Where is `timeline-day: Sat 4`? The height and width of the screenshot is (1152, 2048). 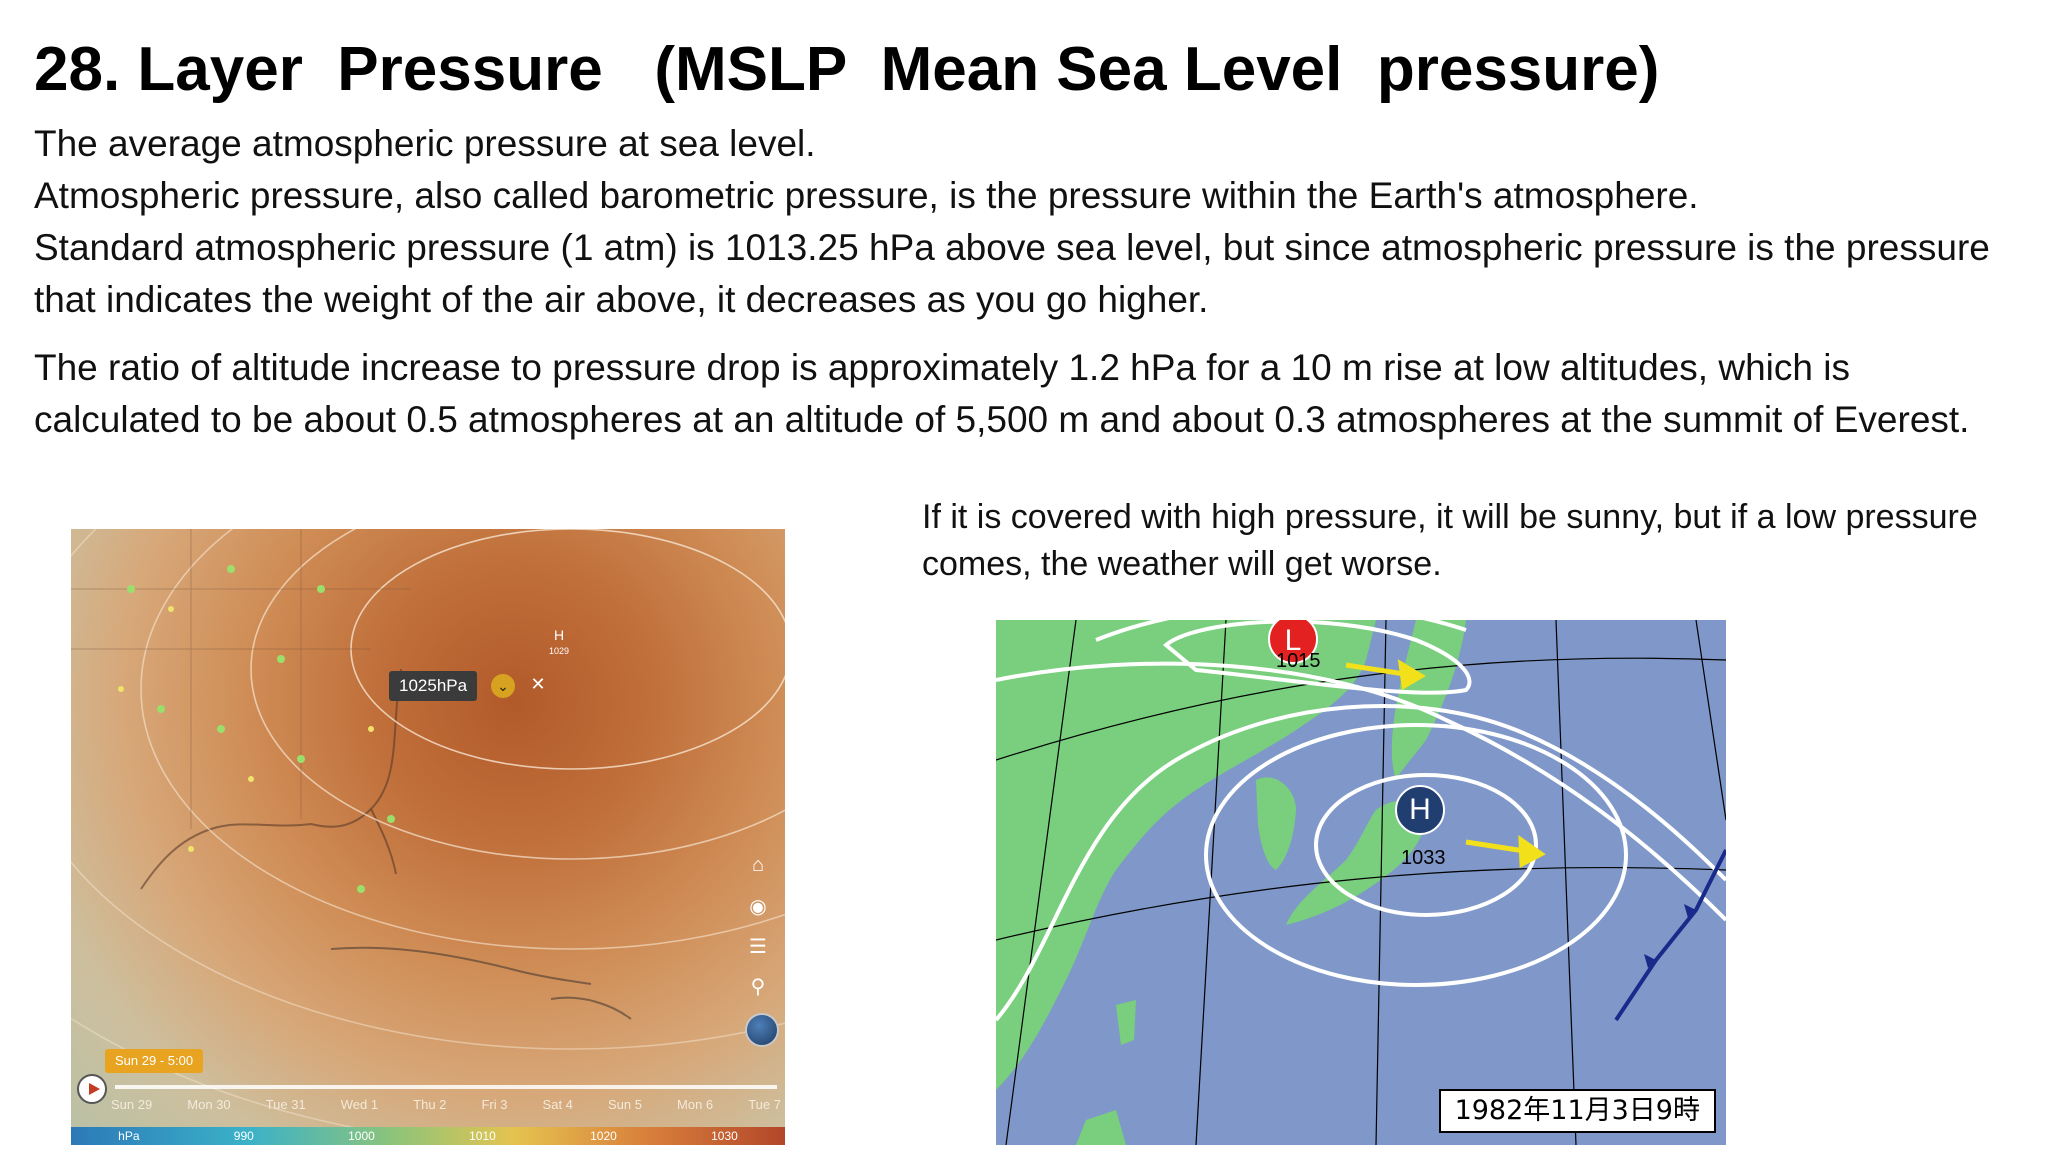 timeline-day: Sat 4 is located at coordinates (557, 1104).